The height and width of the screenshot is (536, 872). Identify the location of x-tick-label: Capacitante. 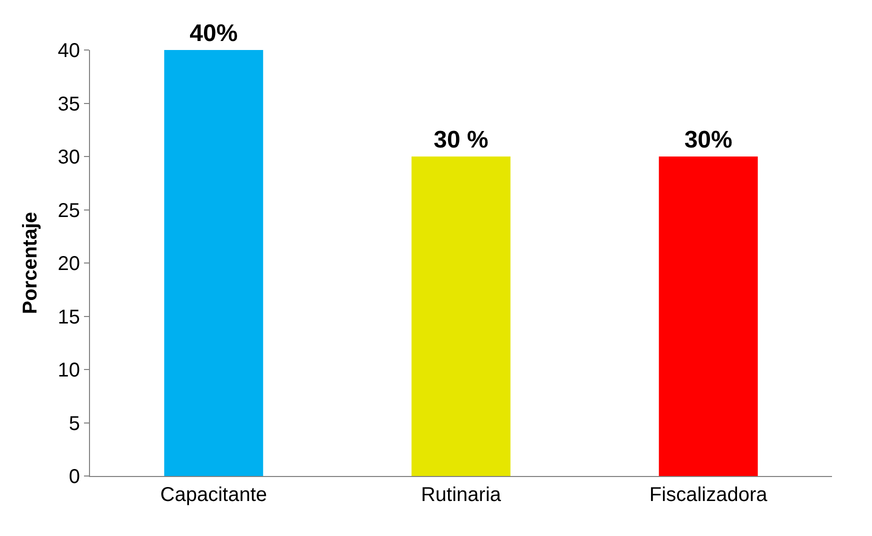
(214, 495).